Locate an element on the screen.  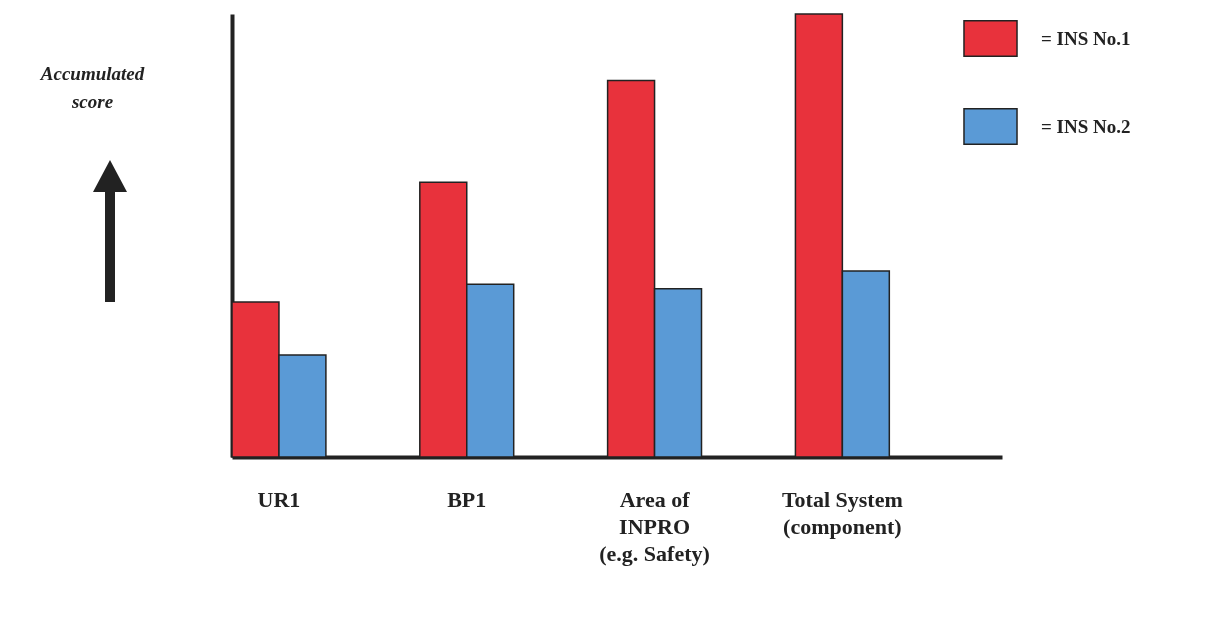
x-tick-label: BP1 is located at coordinates (467, 499).